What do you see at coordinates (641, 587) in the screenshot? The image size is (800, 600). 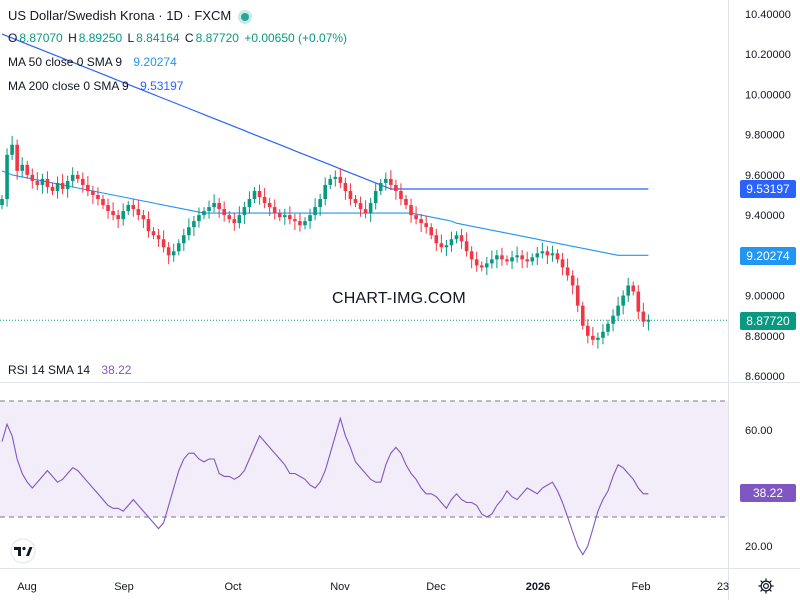 I see `time-tick-label: Feb` at bounding box center [641, 587].